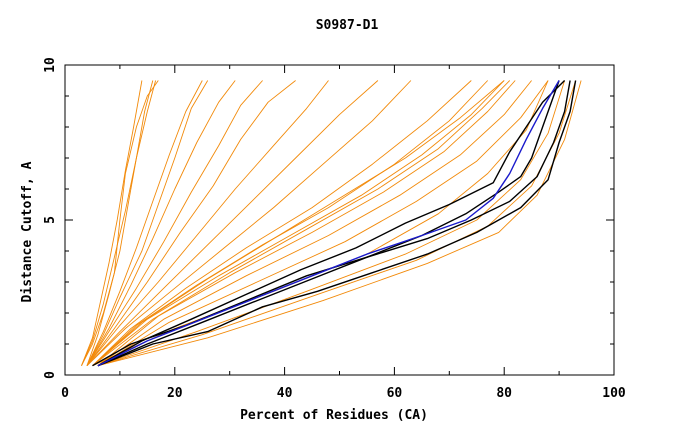  I want to click on y-tick-label: 5, so click(50, 220).